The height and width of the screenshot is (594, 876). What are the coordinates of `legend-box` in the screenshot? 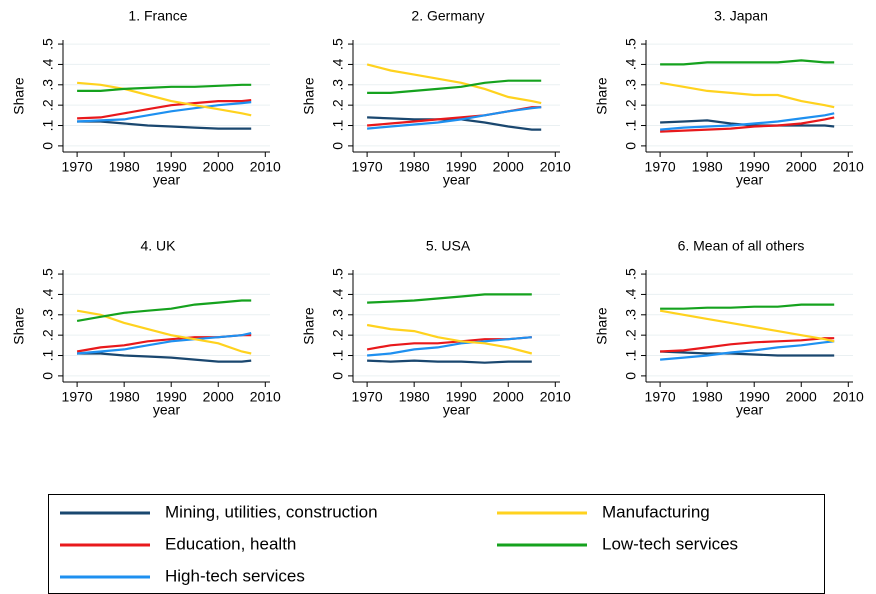 It's located at (436, 544).